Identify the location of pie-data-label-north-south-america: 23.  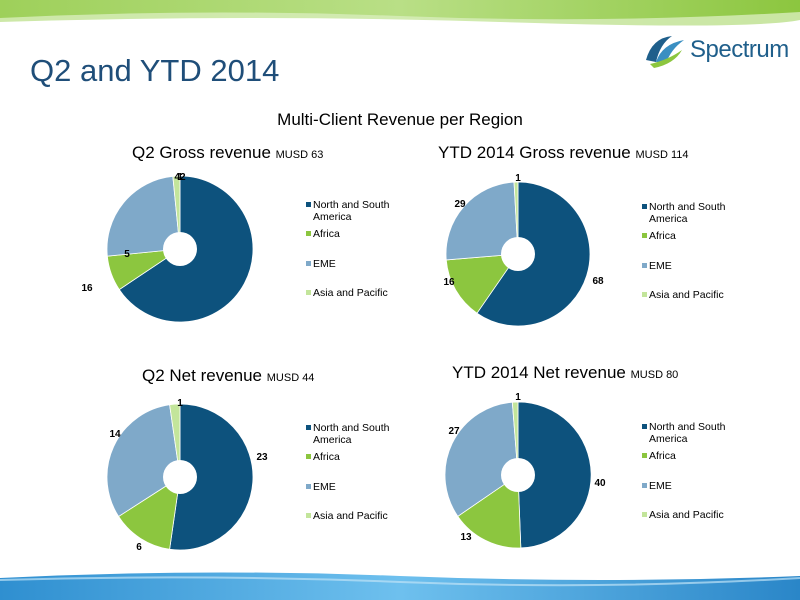
(262, 457).